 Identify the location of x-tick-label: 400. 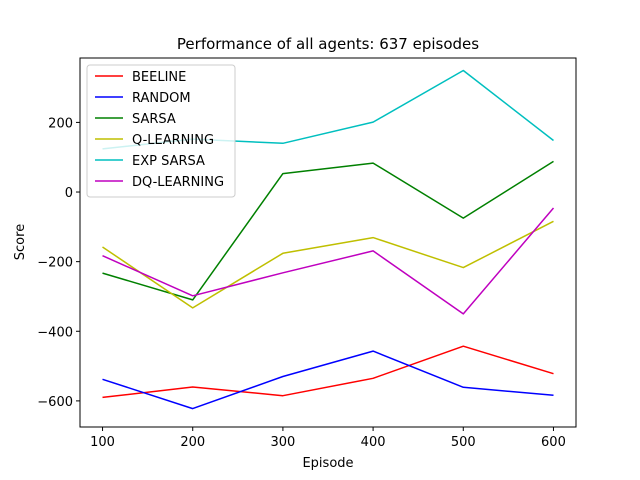
(373, 442).